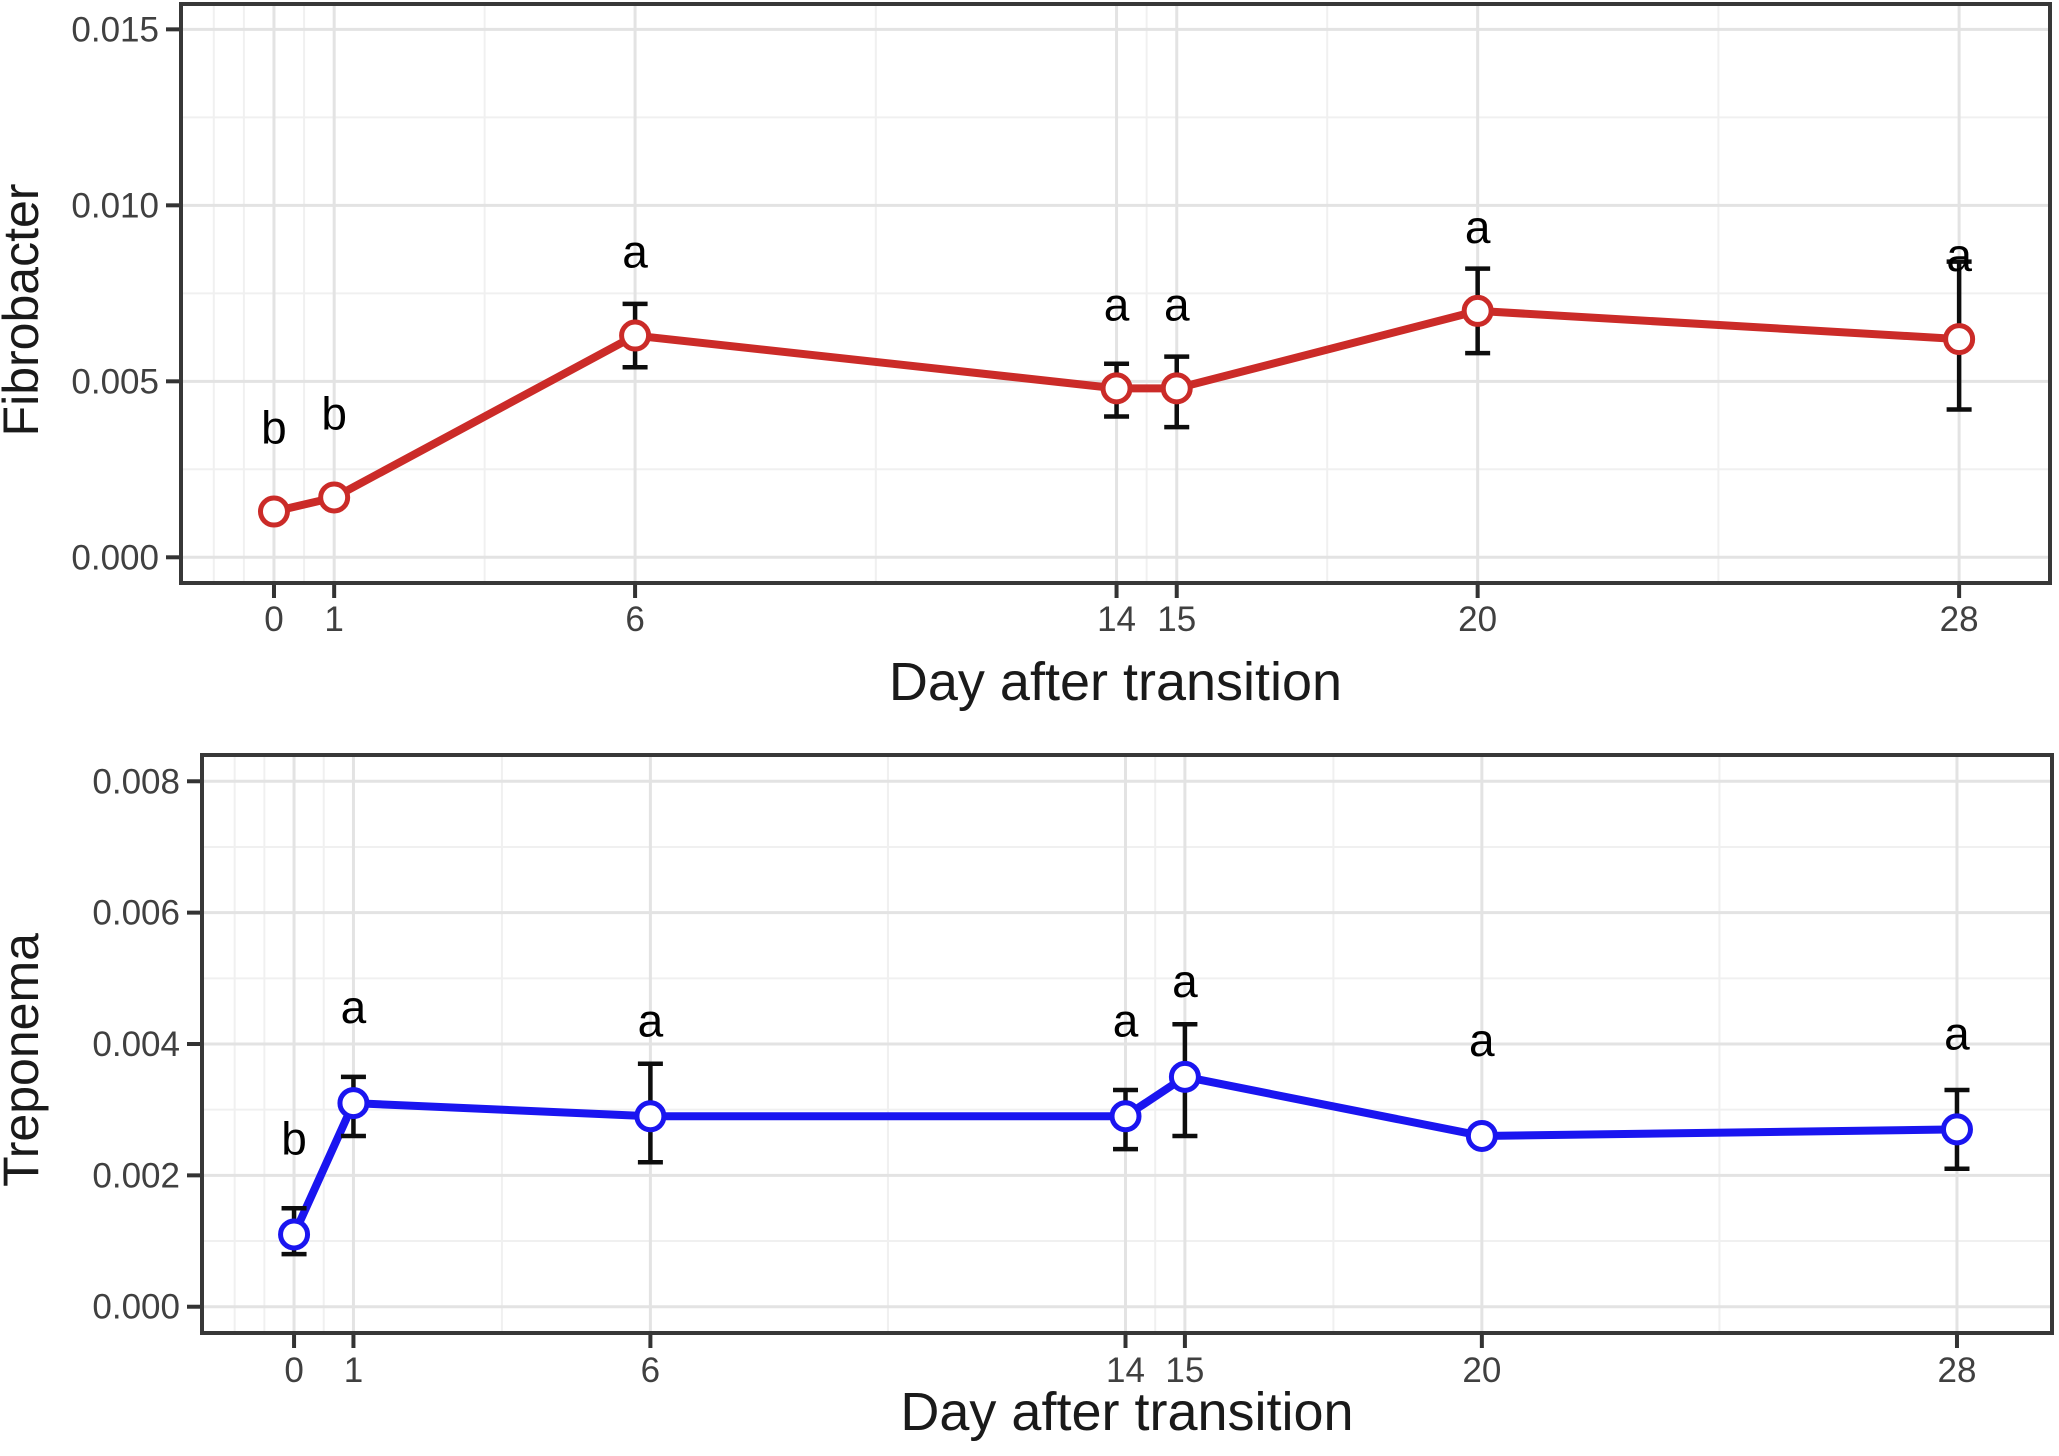 The image size is (2059, 1456). What do you see at coordinates (115, 29) in the screenshot?
I see `y-tick-label: 0.015` at bounding box center [115, 29].